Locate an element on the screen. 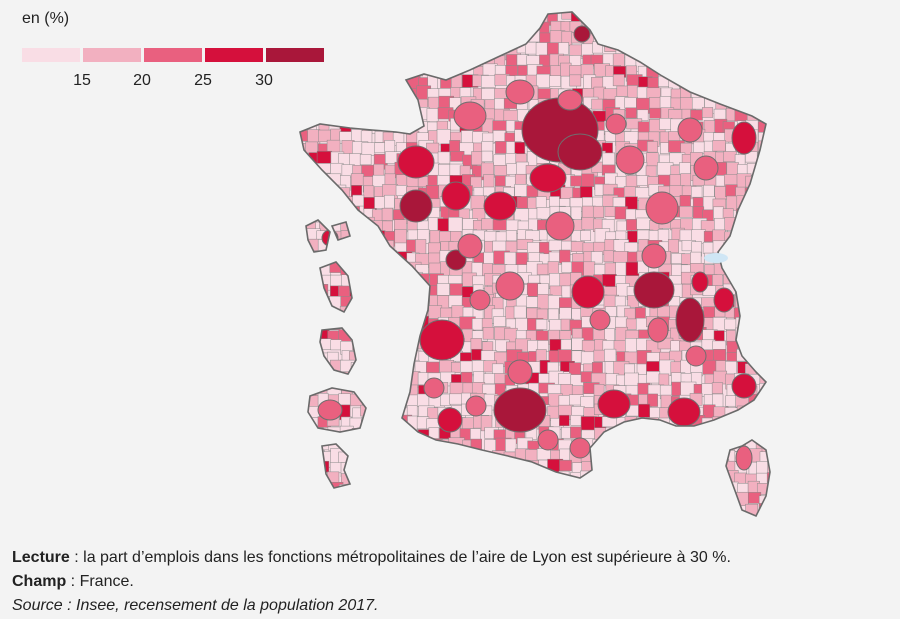  may-outline is located at coordinates (336, 466).